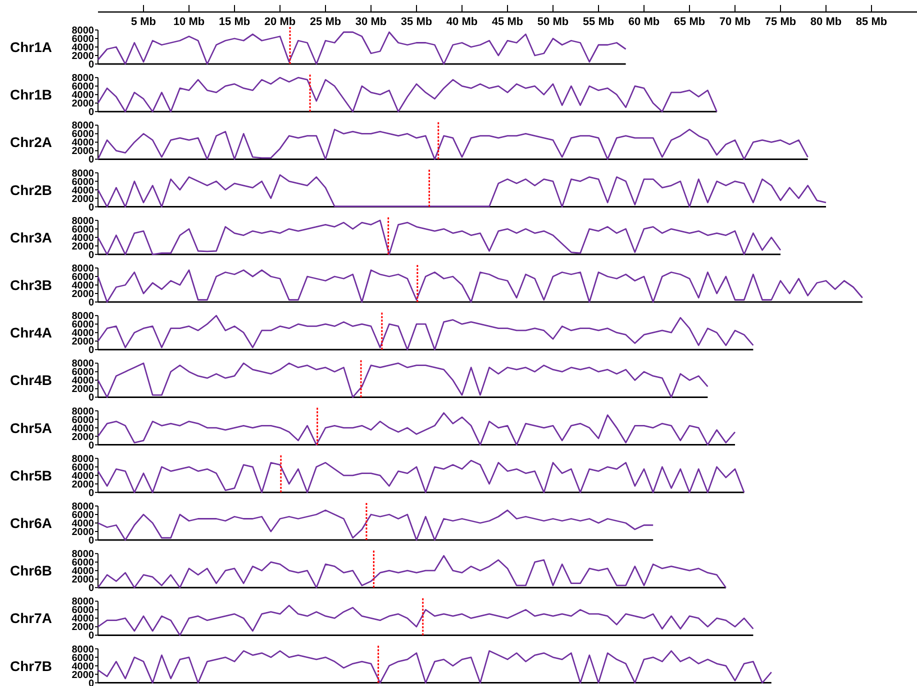 The height and width of the screenshot is (686, 917). Describe the element at coordinates (735, 22) in the screenshot. I see `x-tick-label: 70 Mb` at that location.